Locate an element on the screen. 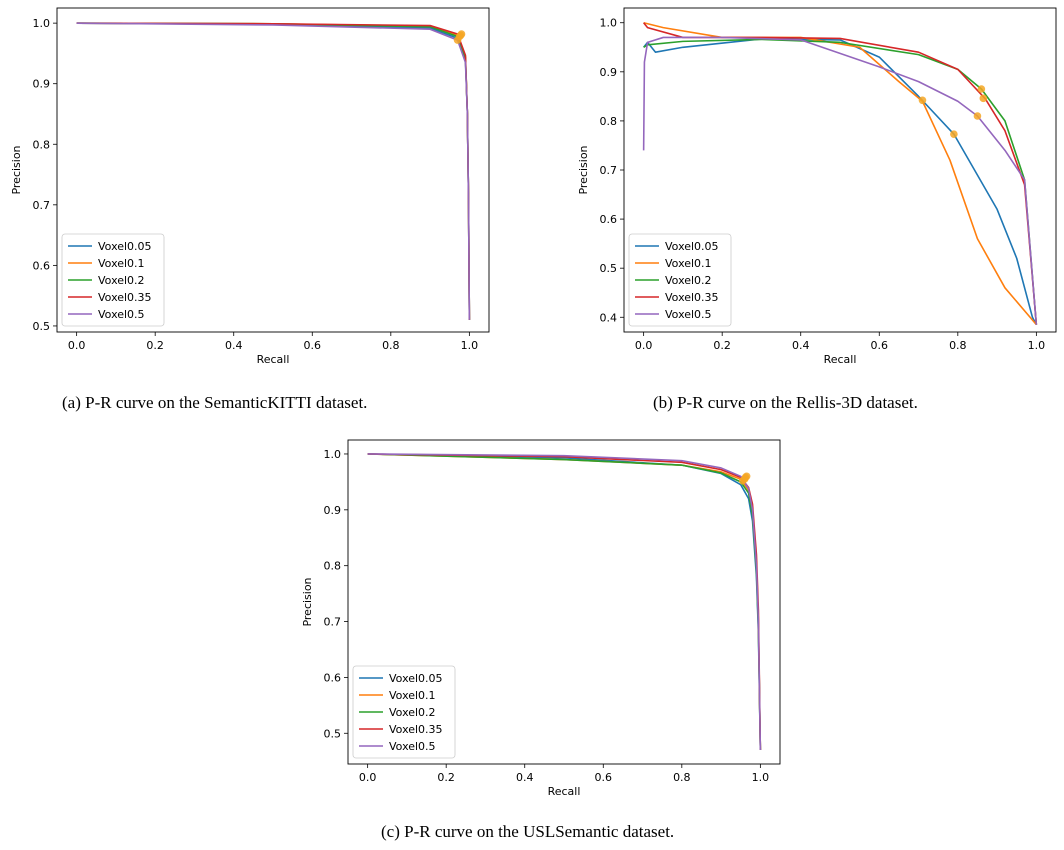  series-line-Voxel0.05 is located at coordinates (840, 182).